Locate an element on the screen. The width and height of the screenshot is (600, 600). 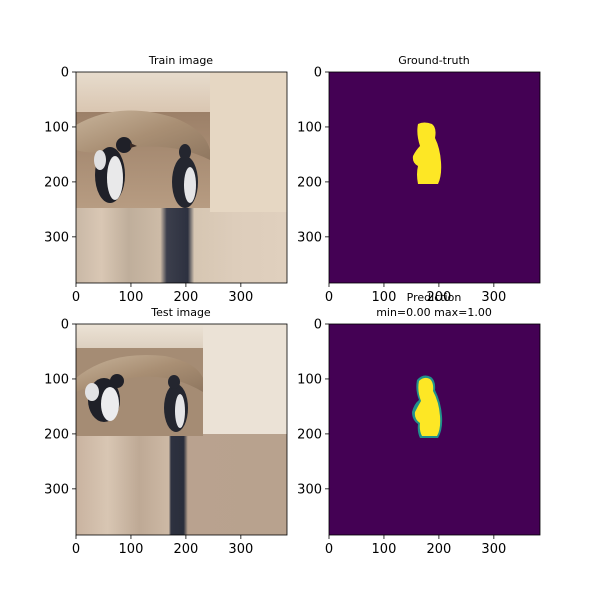
ground-truth-title: Ground-truth is located at coordinates (434, 60).